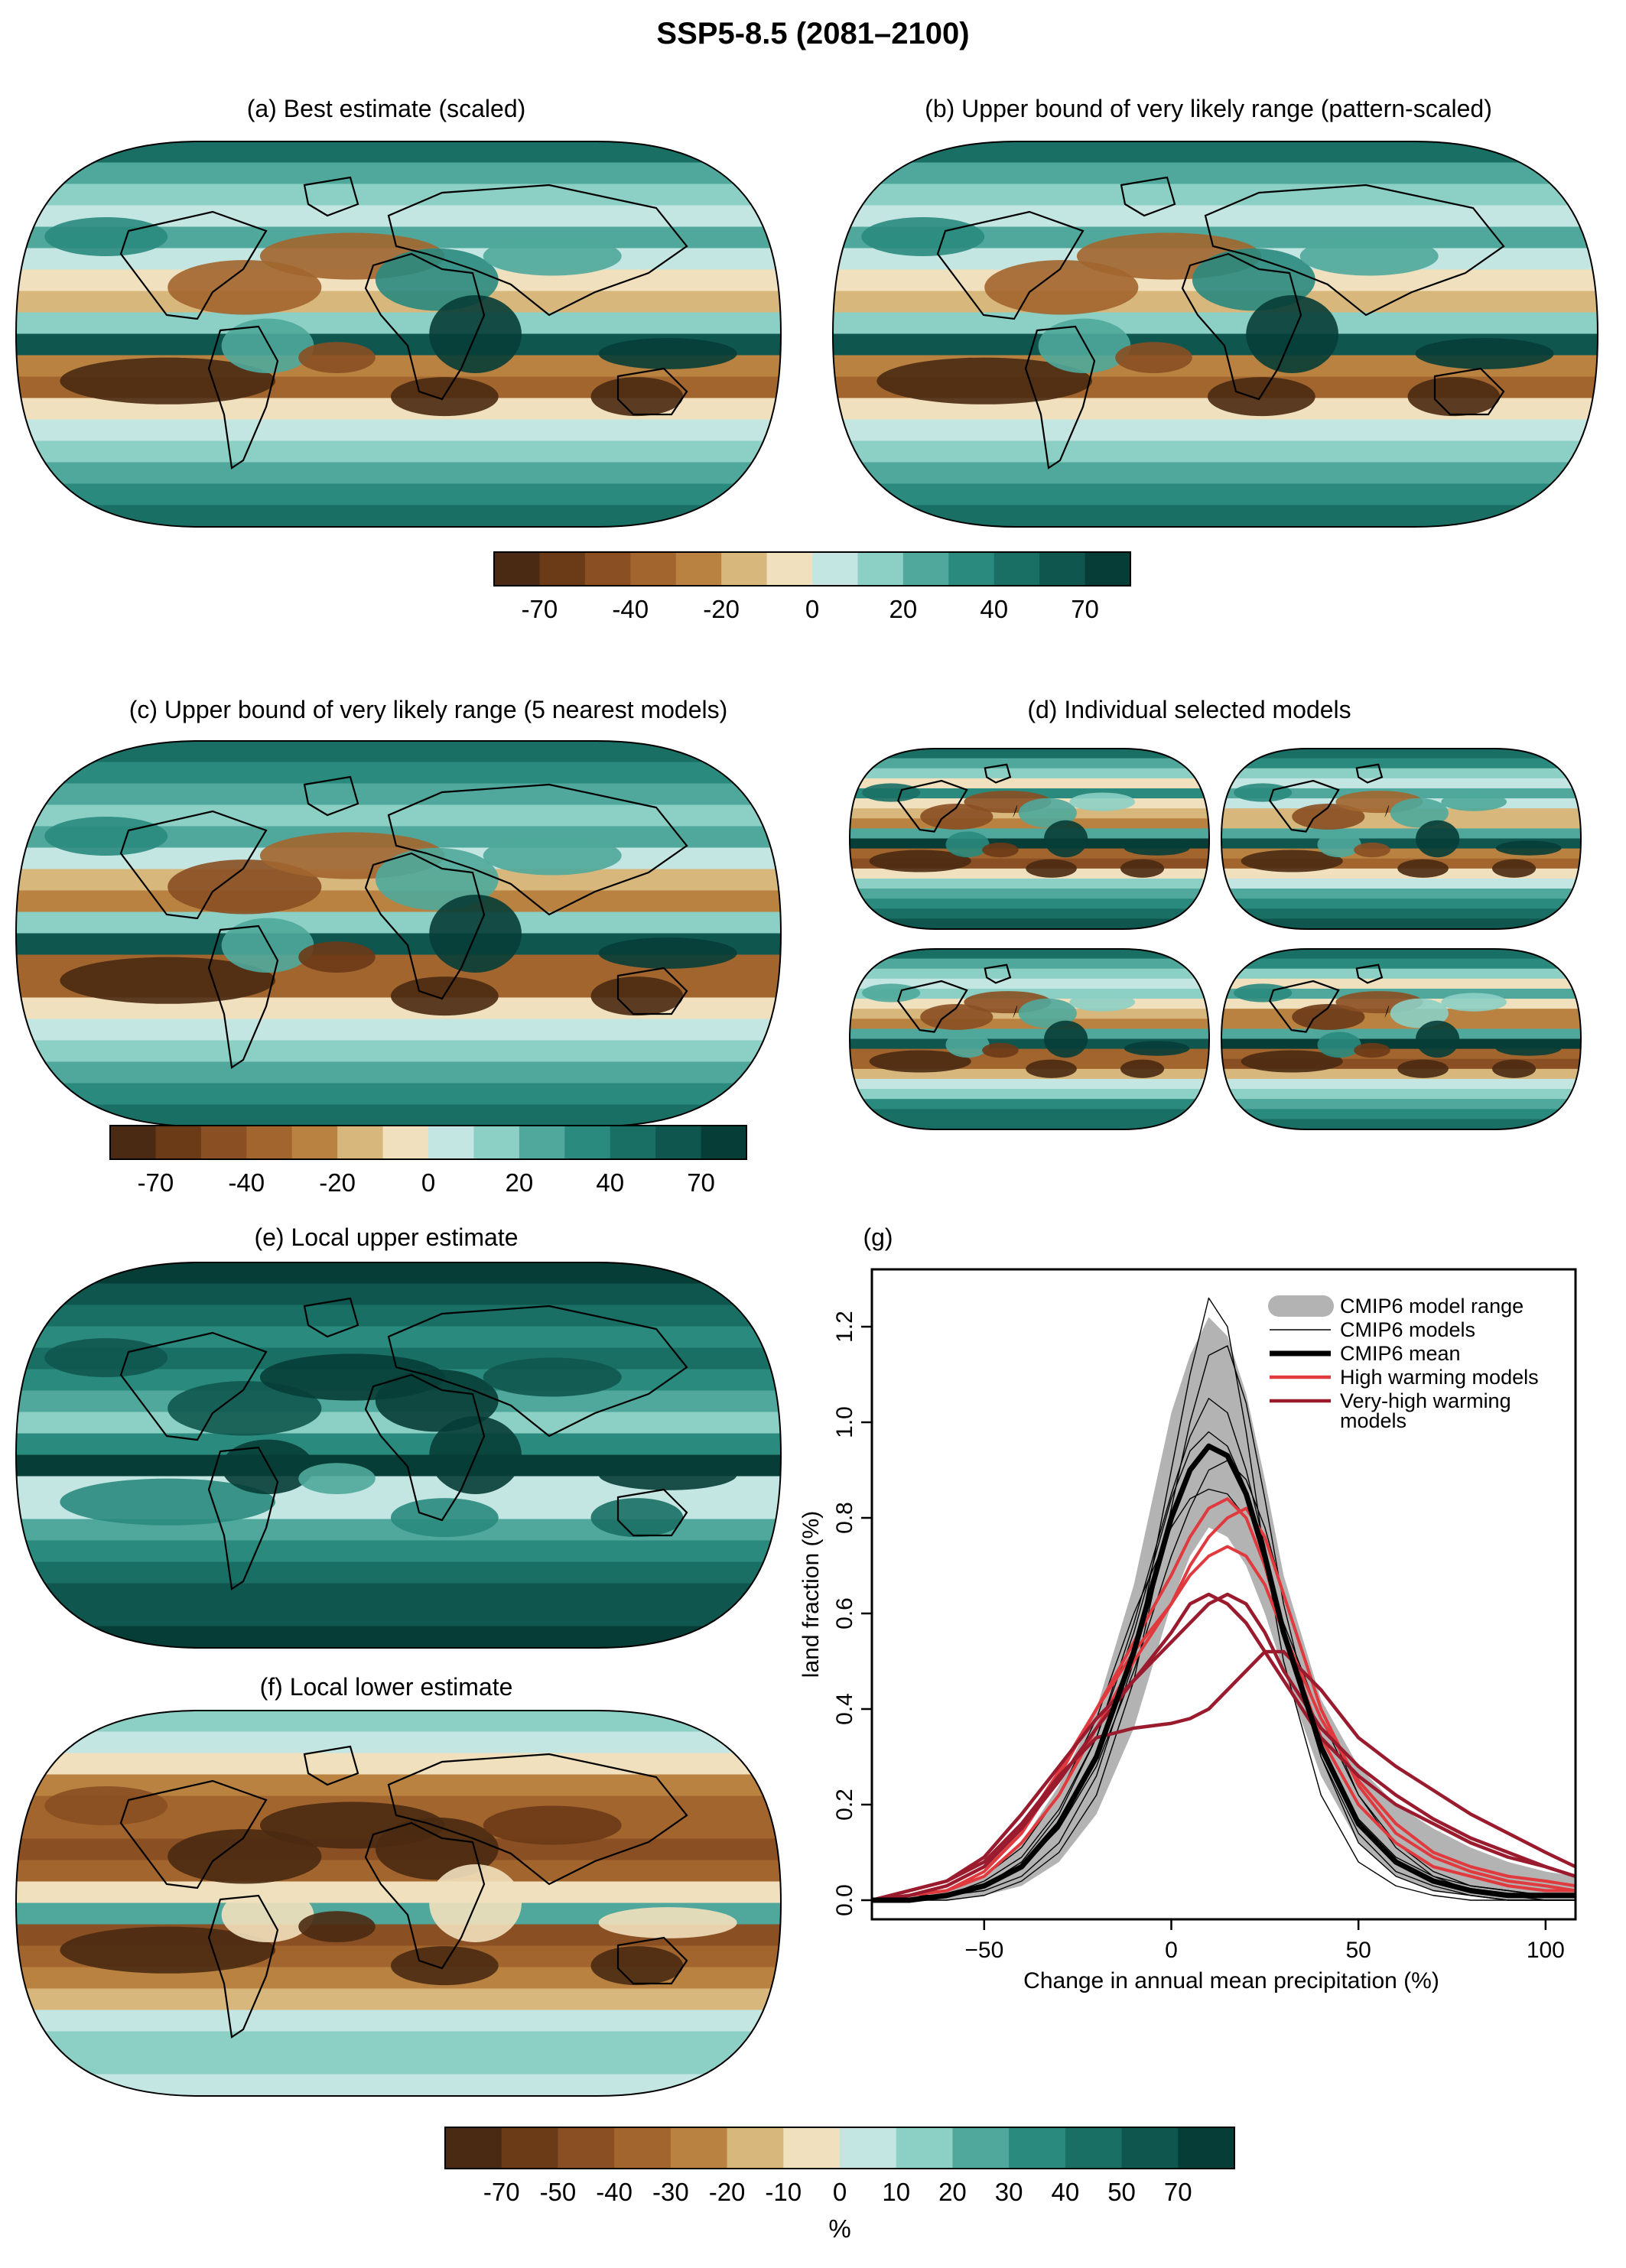 This screenshot has width=1626, height=2268. Describe the element at coordinates (1432, 1306) in the screenshot. I see `legend-label: CMIP6 model range` at that location.